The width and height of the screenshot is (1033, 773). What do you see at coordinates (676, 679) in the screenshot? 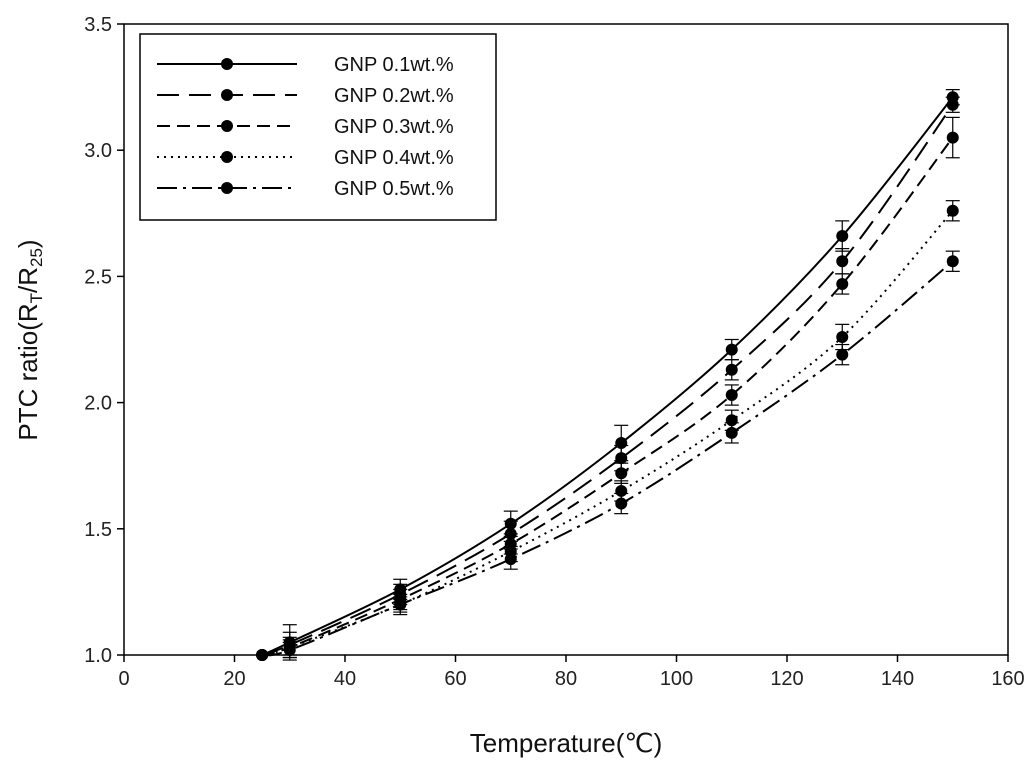
I see `x-tick-label: 100` at bounding box center [676, 679].